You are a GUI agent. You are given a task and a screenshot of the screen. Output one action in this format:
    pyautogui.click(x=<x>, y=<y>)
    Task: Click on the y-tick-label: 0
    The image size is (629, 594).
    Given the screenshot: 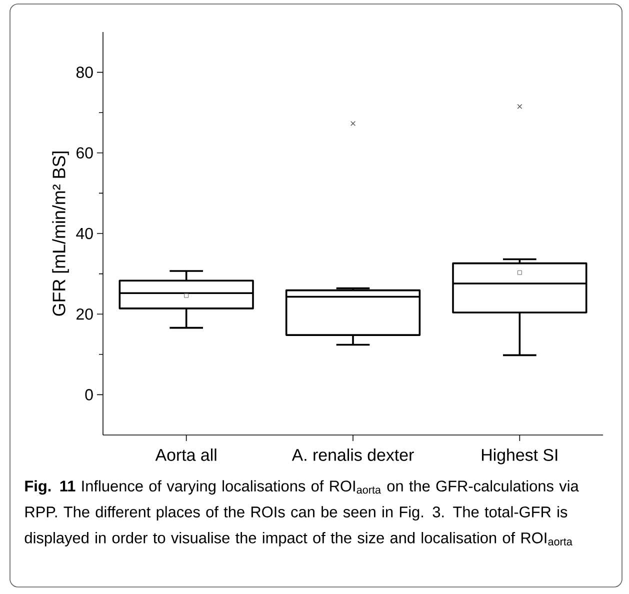 What is the action you would take?
    pyautogui.click(x=89, y=394)
    